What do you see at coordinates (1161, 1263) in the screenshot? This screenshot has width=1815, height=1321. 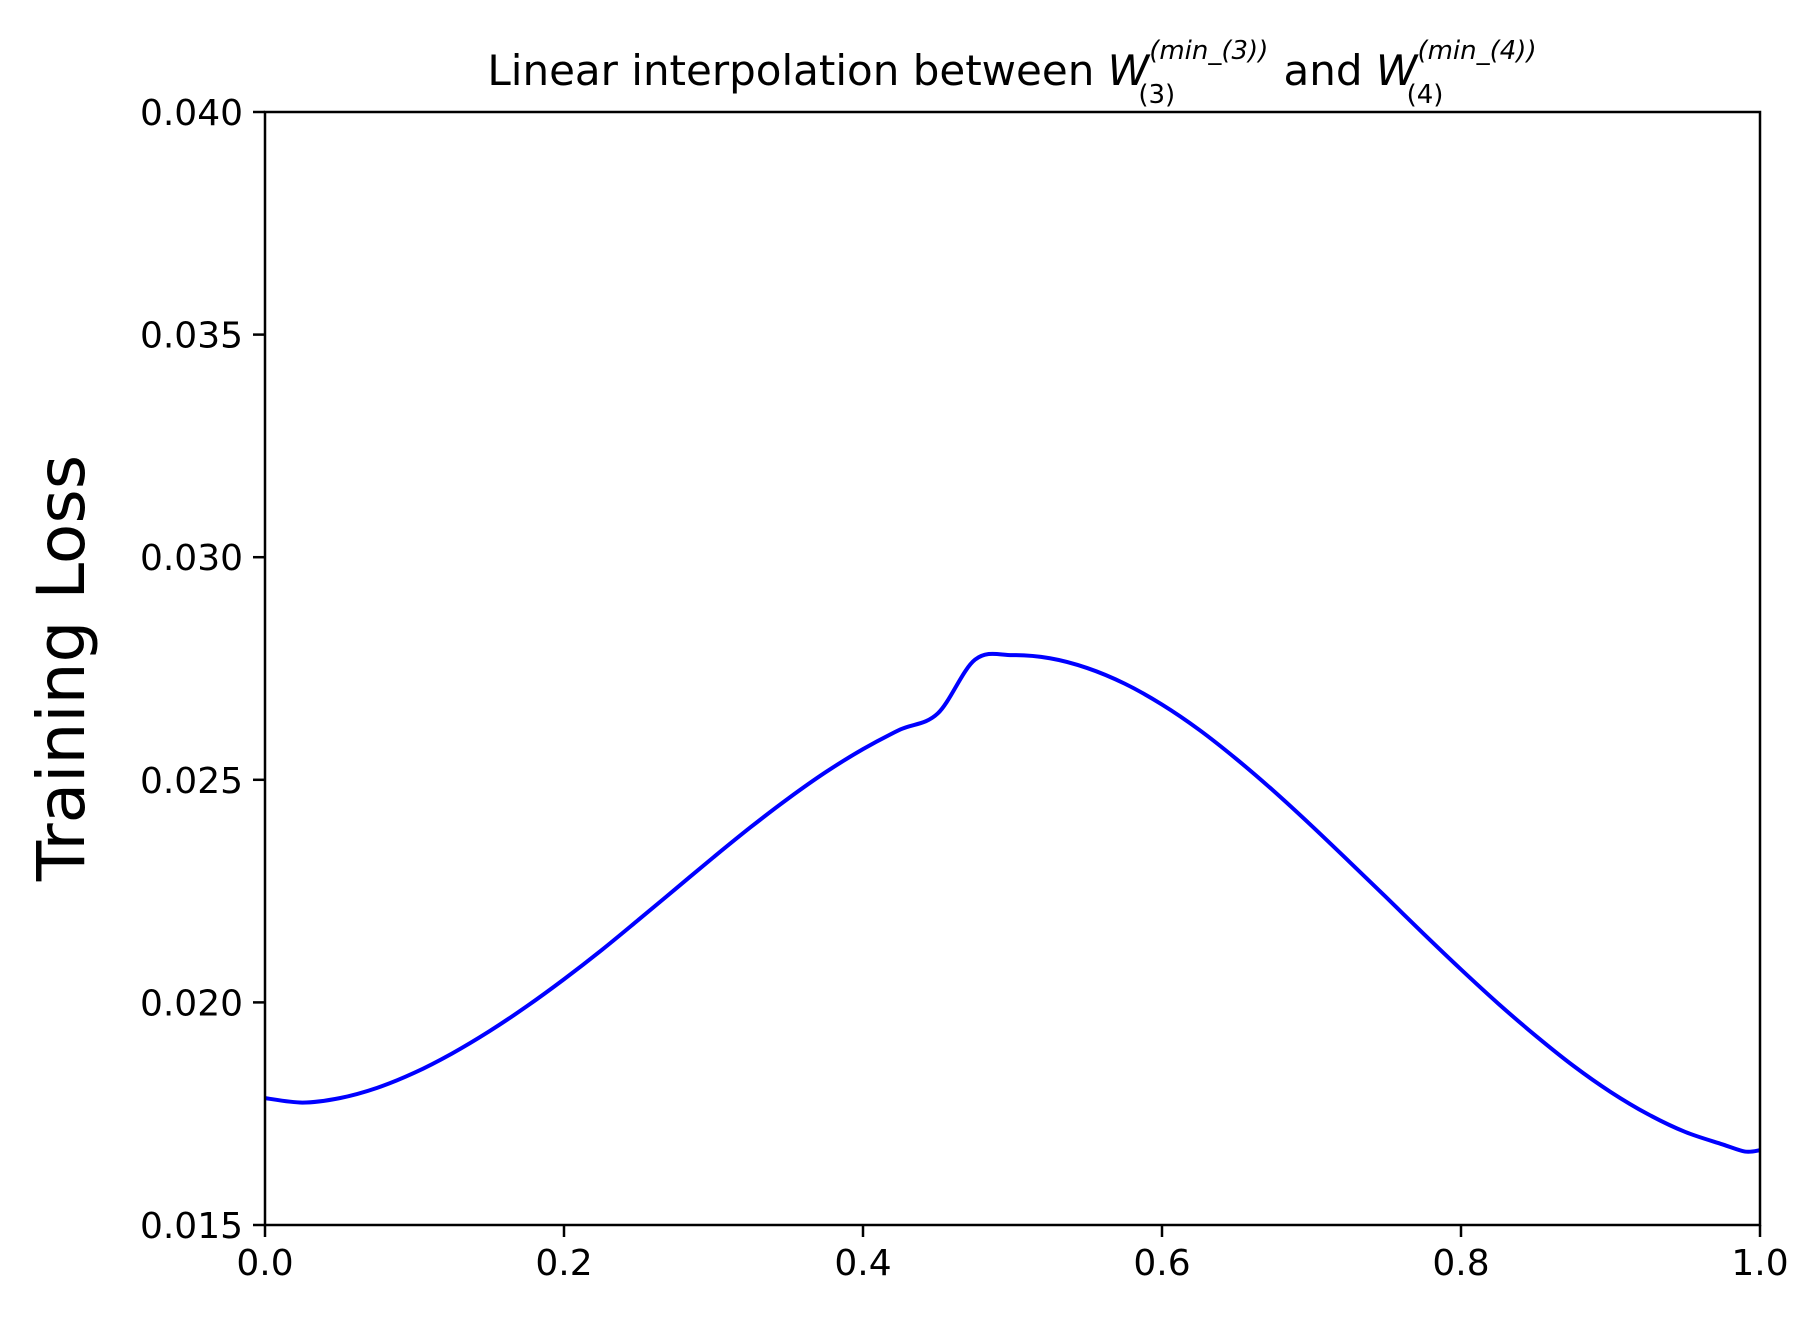 I see `x-tick-label: 0.6` at bounding box center [1161, 1263].